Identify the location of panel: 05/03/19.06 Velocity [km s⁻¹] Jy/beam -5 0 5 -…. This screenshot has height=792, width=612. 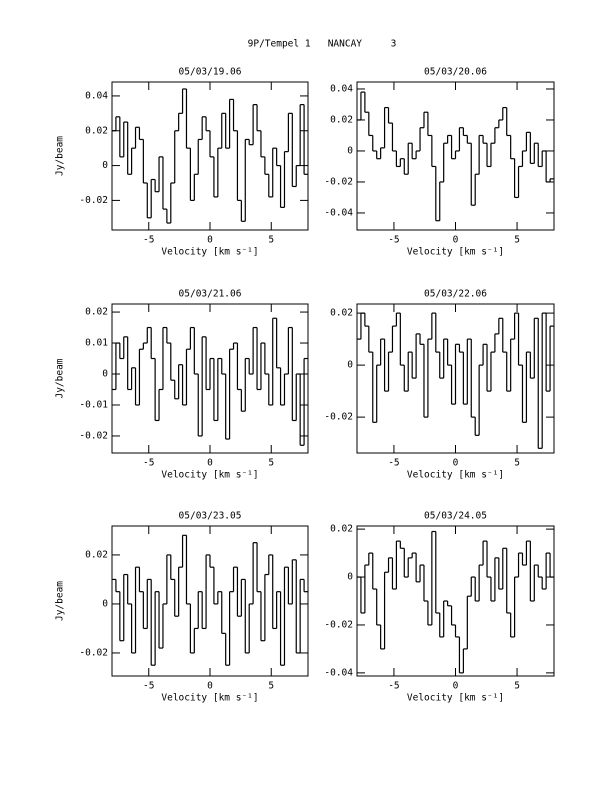
(182, 162).